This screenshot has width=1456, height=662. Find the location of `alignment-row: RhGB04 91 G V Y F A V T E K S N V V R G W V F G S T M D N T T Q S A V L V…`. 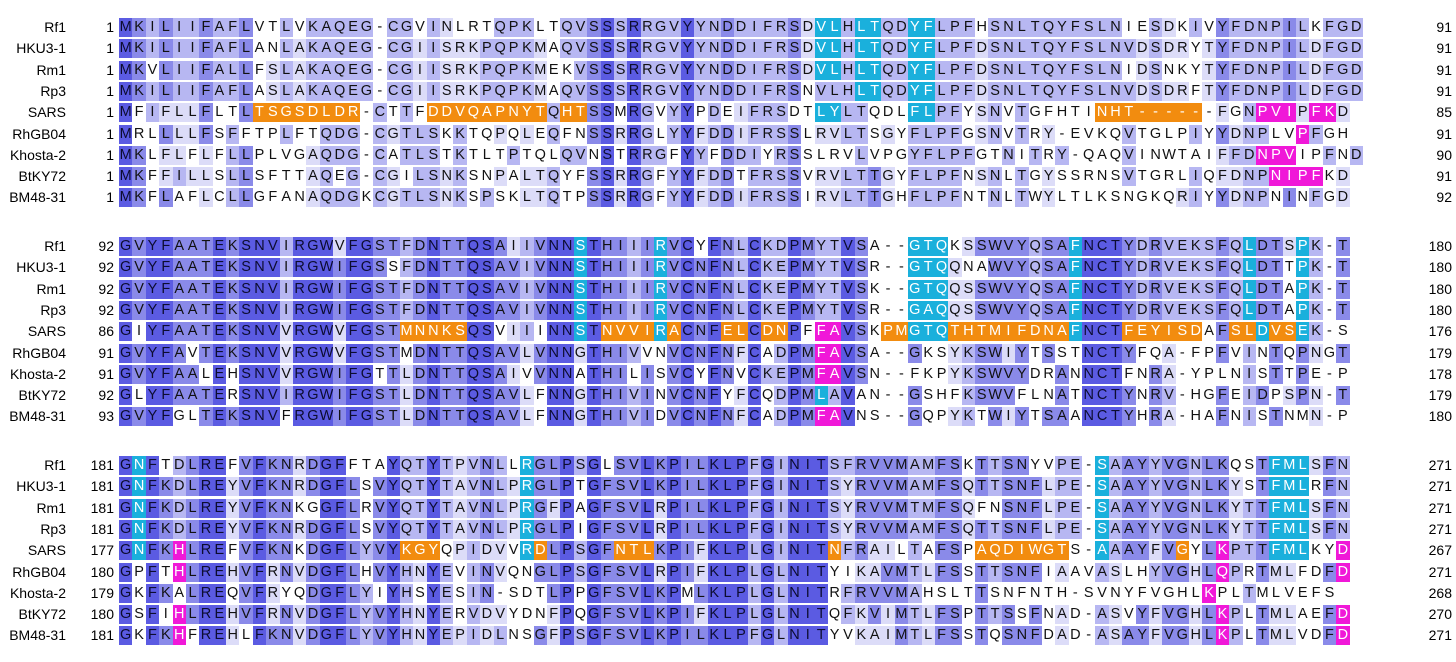

alignment-row: RhGB04 91 G V Y F A V T E K S N V V R G W V F G S T M D N T T Q S A V L V… is located at coordinates (728, 353).